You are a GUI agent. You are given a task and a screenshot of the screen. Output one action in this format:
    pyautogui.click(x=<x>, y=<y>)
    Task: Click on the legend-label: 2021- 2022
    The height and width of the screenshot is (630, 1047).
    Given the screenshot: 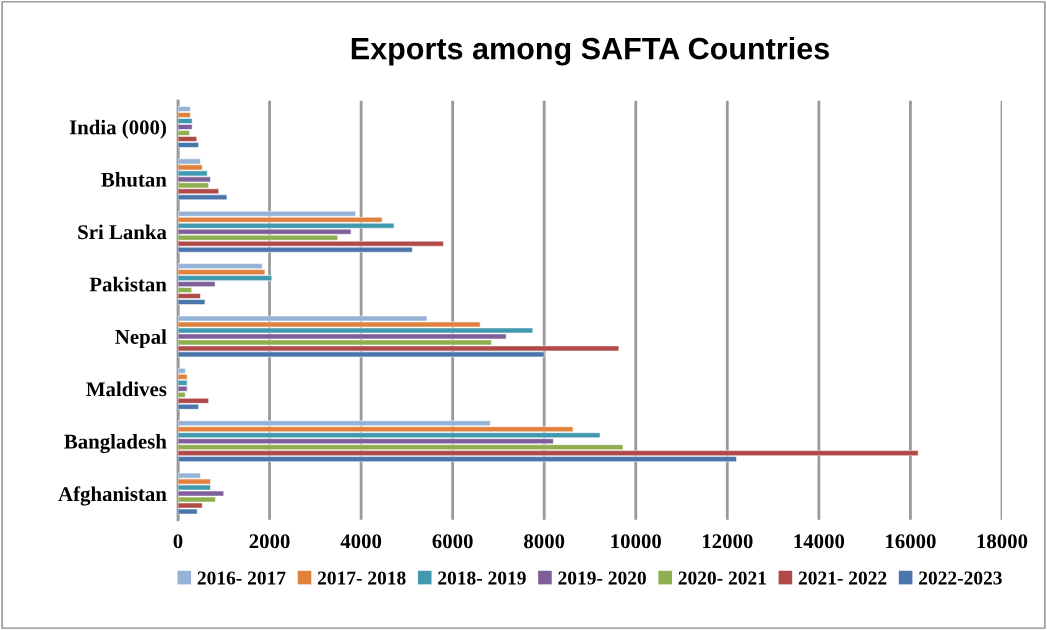 What is the action you would take?
    pyautogui.click(x=842, y=578)
    